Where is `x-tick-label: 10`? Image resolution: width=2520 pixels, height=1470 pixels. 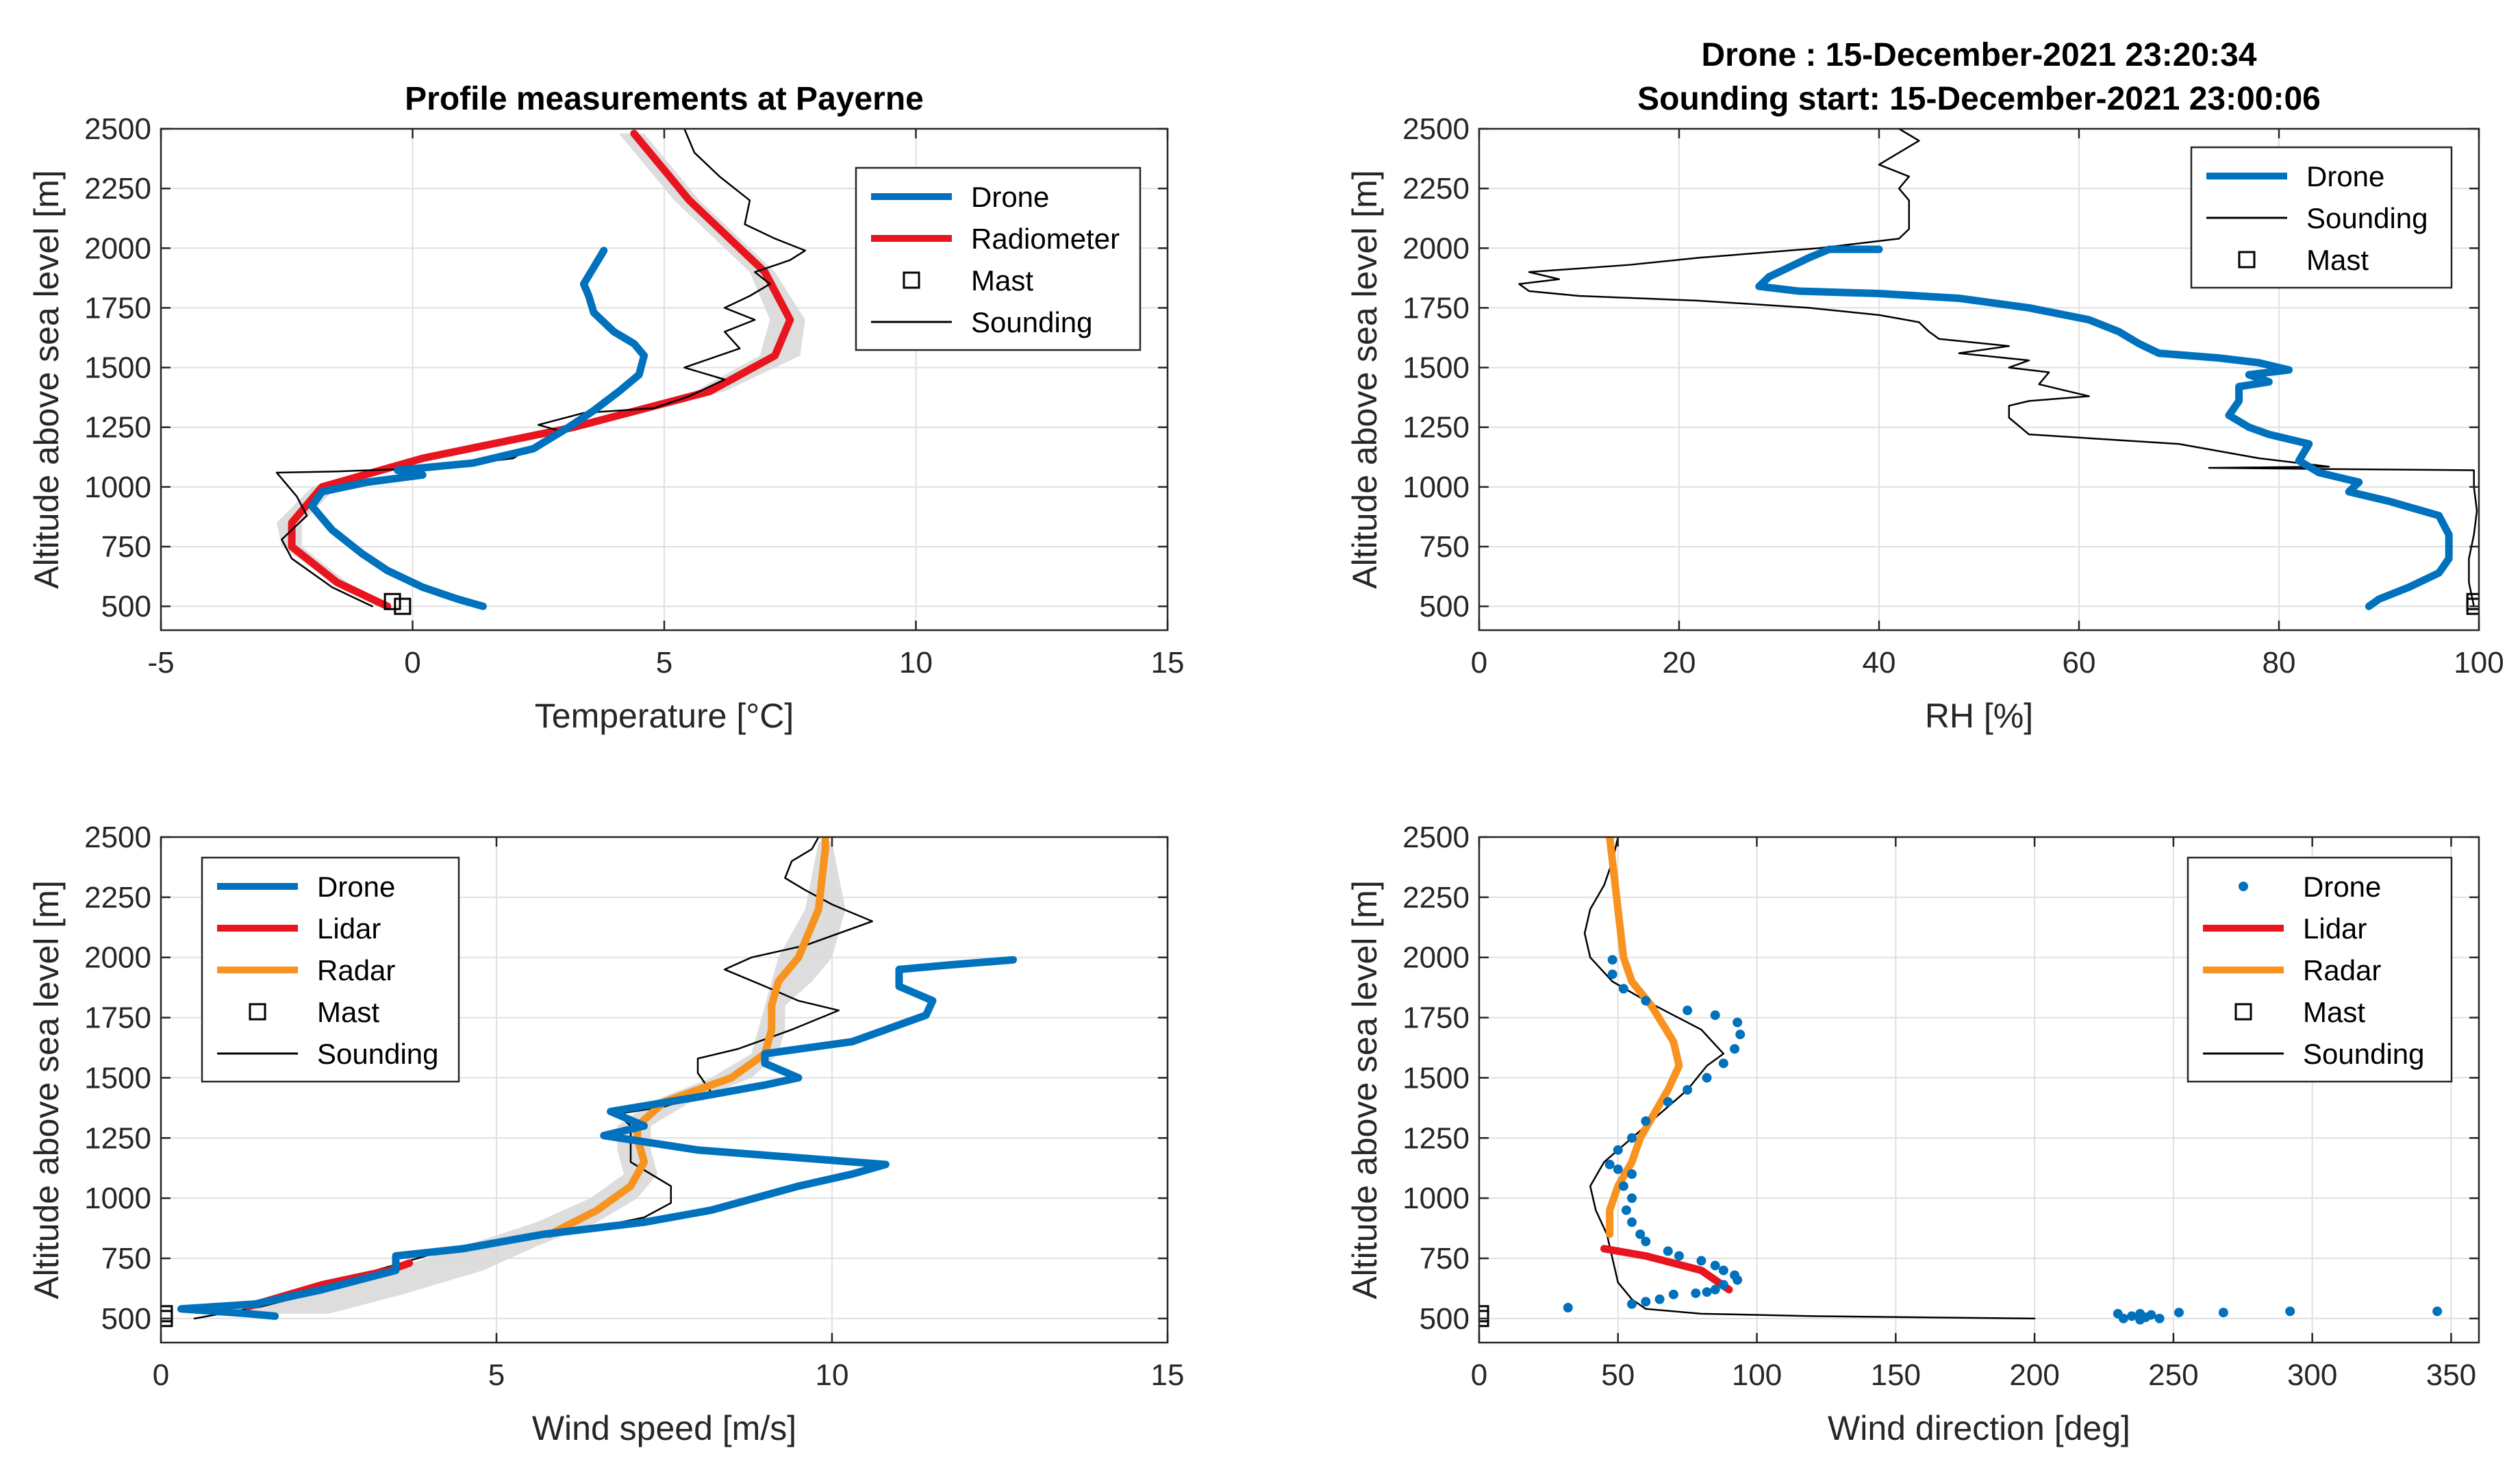
x-tick-label: 10 is located at coordinates (832, 1375).